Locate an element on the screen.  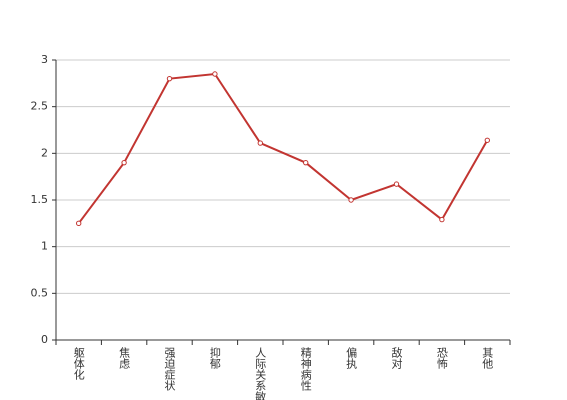
x-tick-label: 人际关系敏感 is located at coordinates (260, 373).